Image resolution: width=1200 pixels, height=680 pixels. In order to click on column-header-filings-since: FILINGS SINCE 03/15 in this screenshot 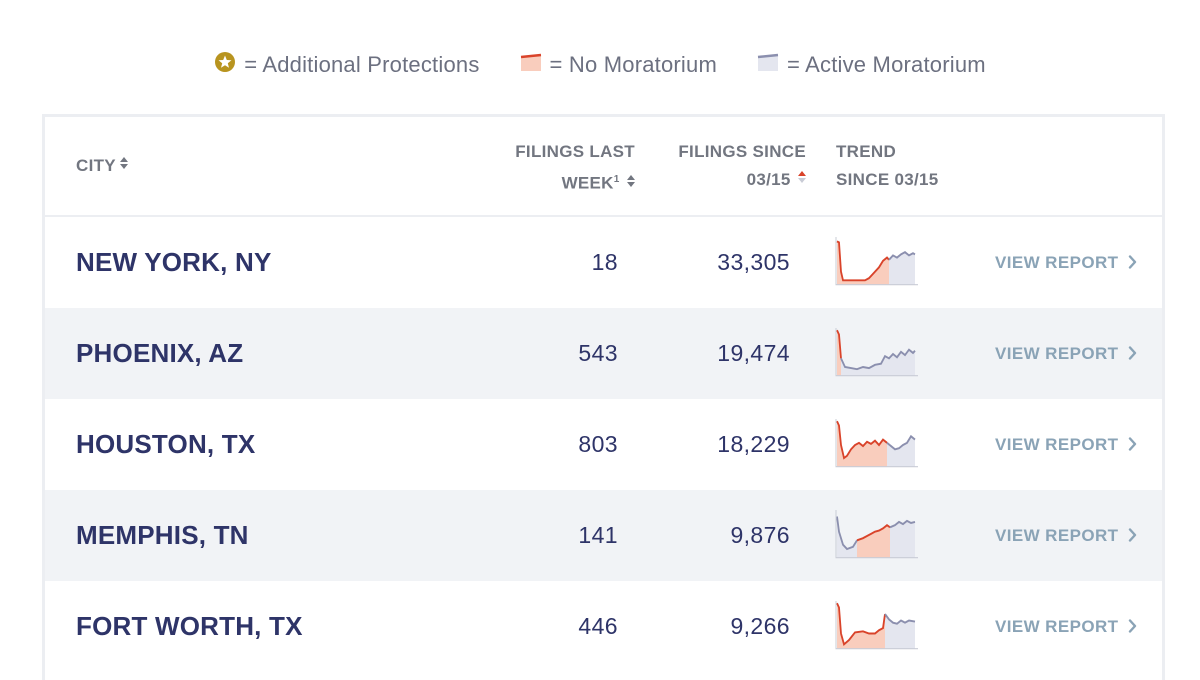, I will do `click(742, 166)`.